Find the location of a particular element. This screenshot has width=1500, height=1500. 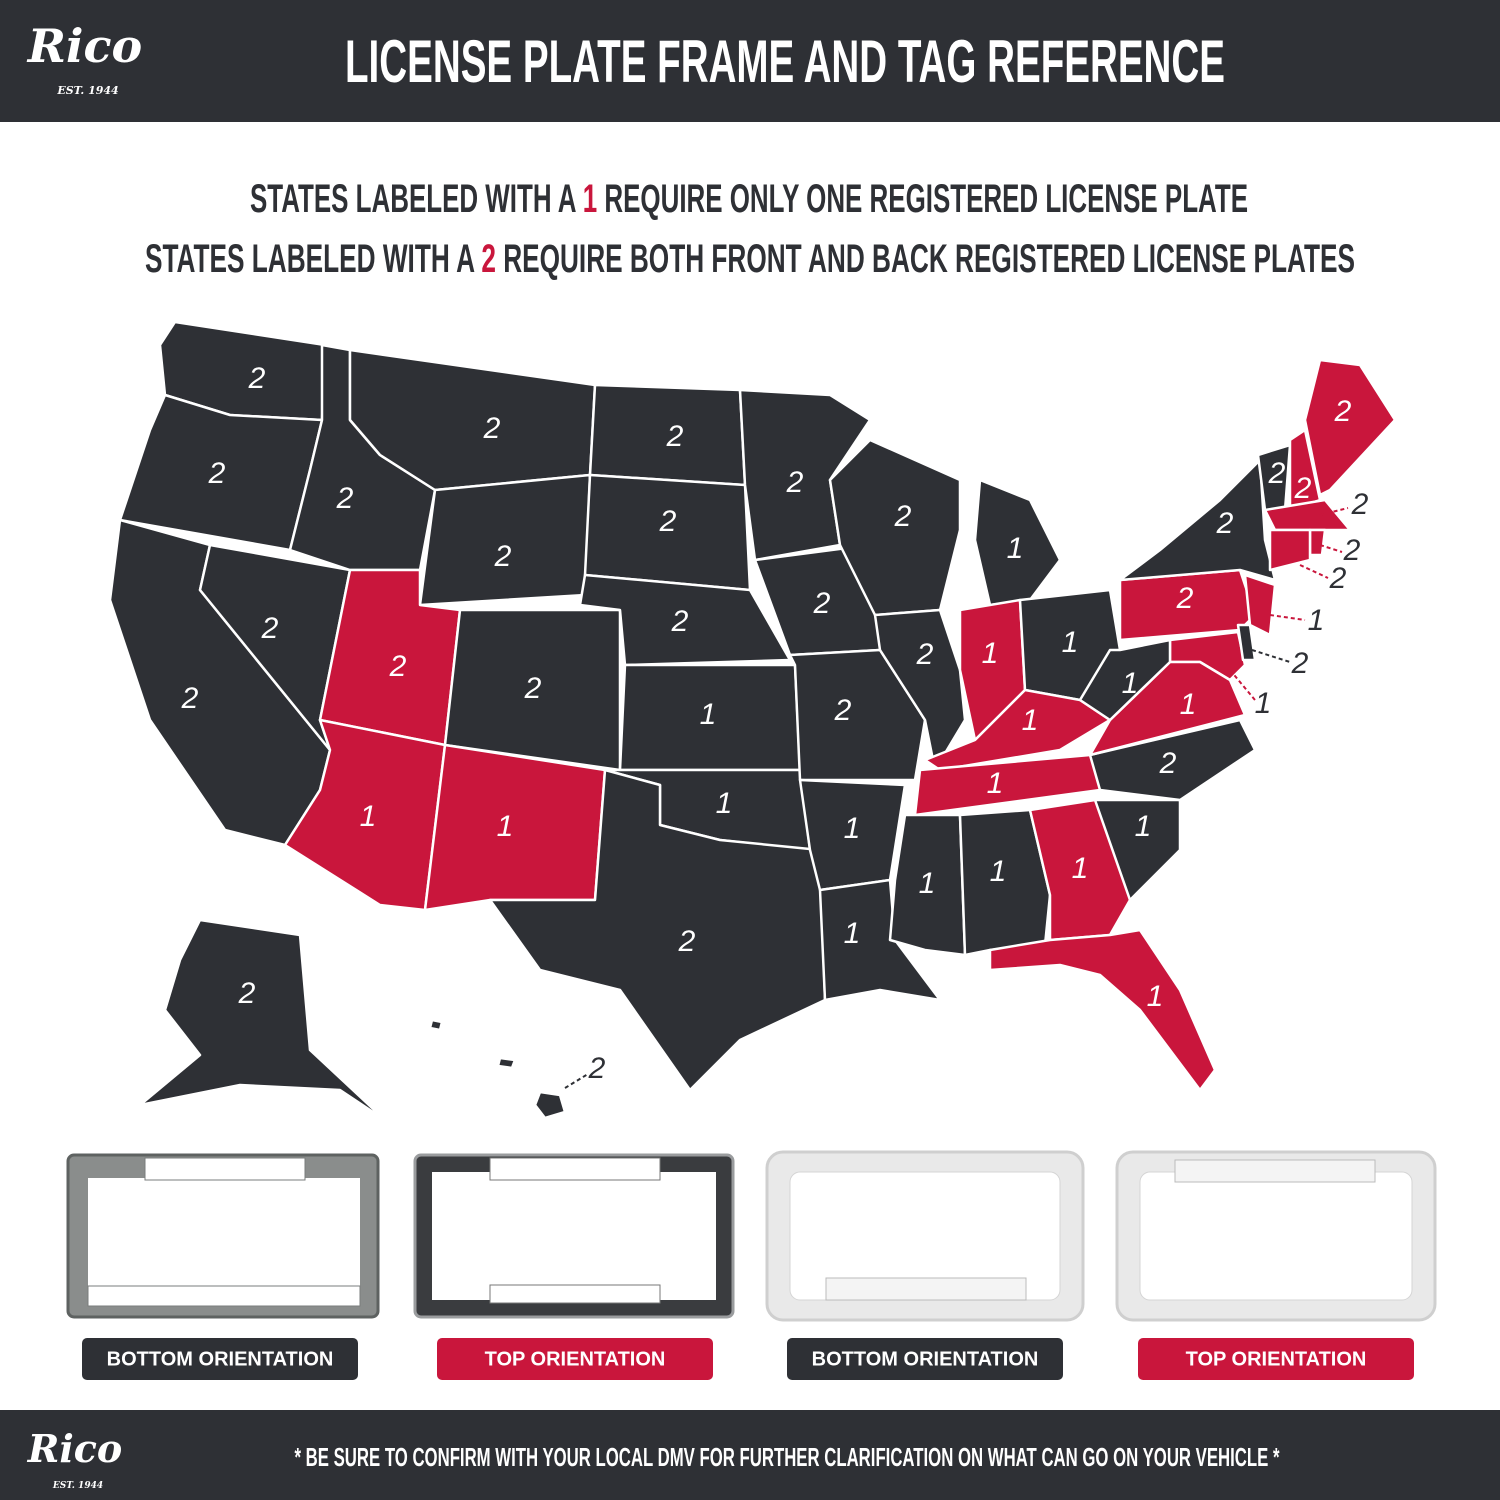

footer-bar is located at coordinates (750, 1455).